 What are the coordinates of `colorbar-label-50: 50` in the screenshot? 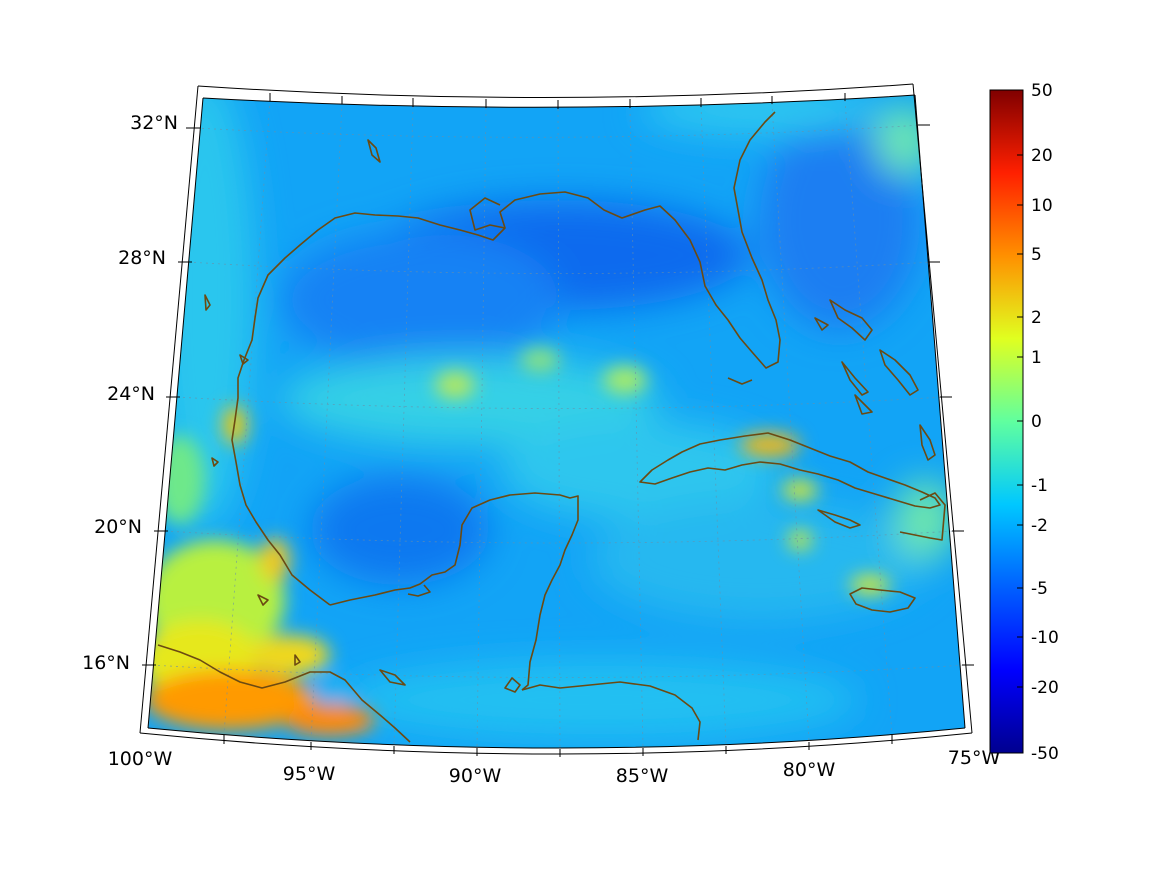 It's located at (1042, 91).